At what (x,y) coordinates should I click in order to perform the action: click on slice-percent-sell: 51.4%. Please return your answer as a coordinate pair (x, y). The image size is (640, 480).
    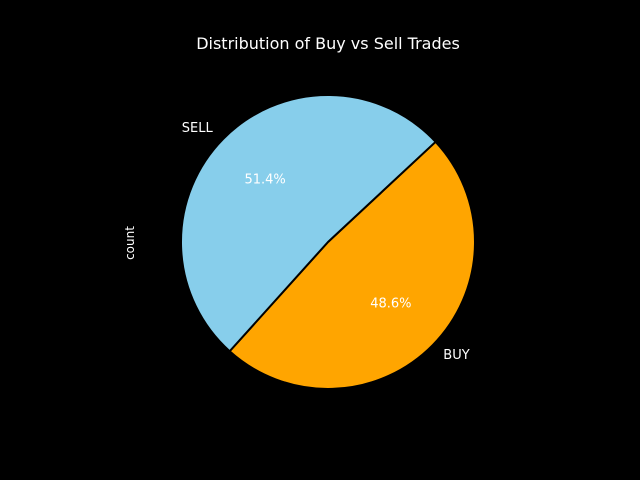
    Looking at the image, I should click on (264, 180).